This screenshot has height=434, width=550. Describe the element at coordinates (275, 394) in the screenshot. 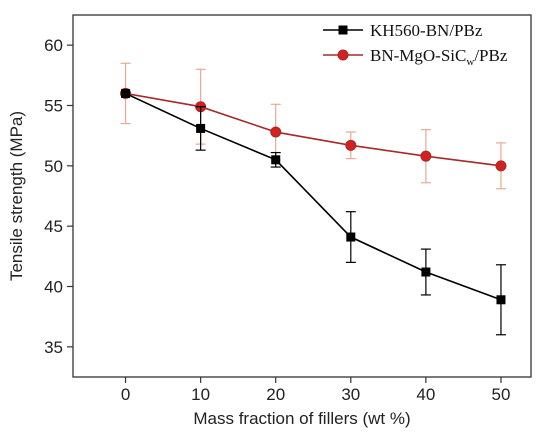

I see `x-tick-label: 20` at that location.